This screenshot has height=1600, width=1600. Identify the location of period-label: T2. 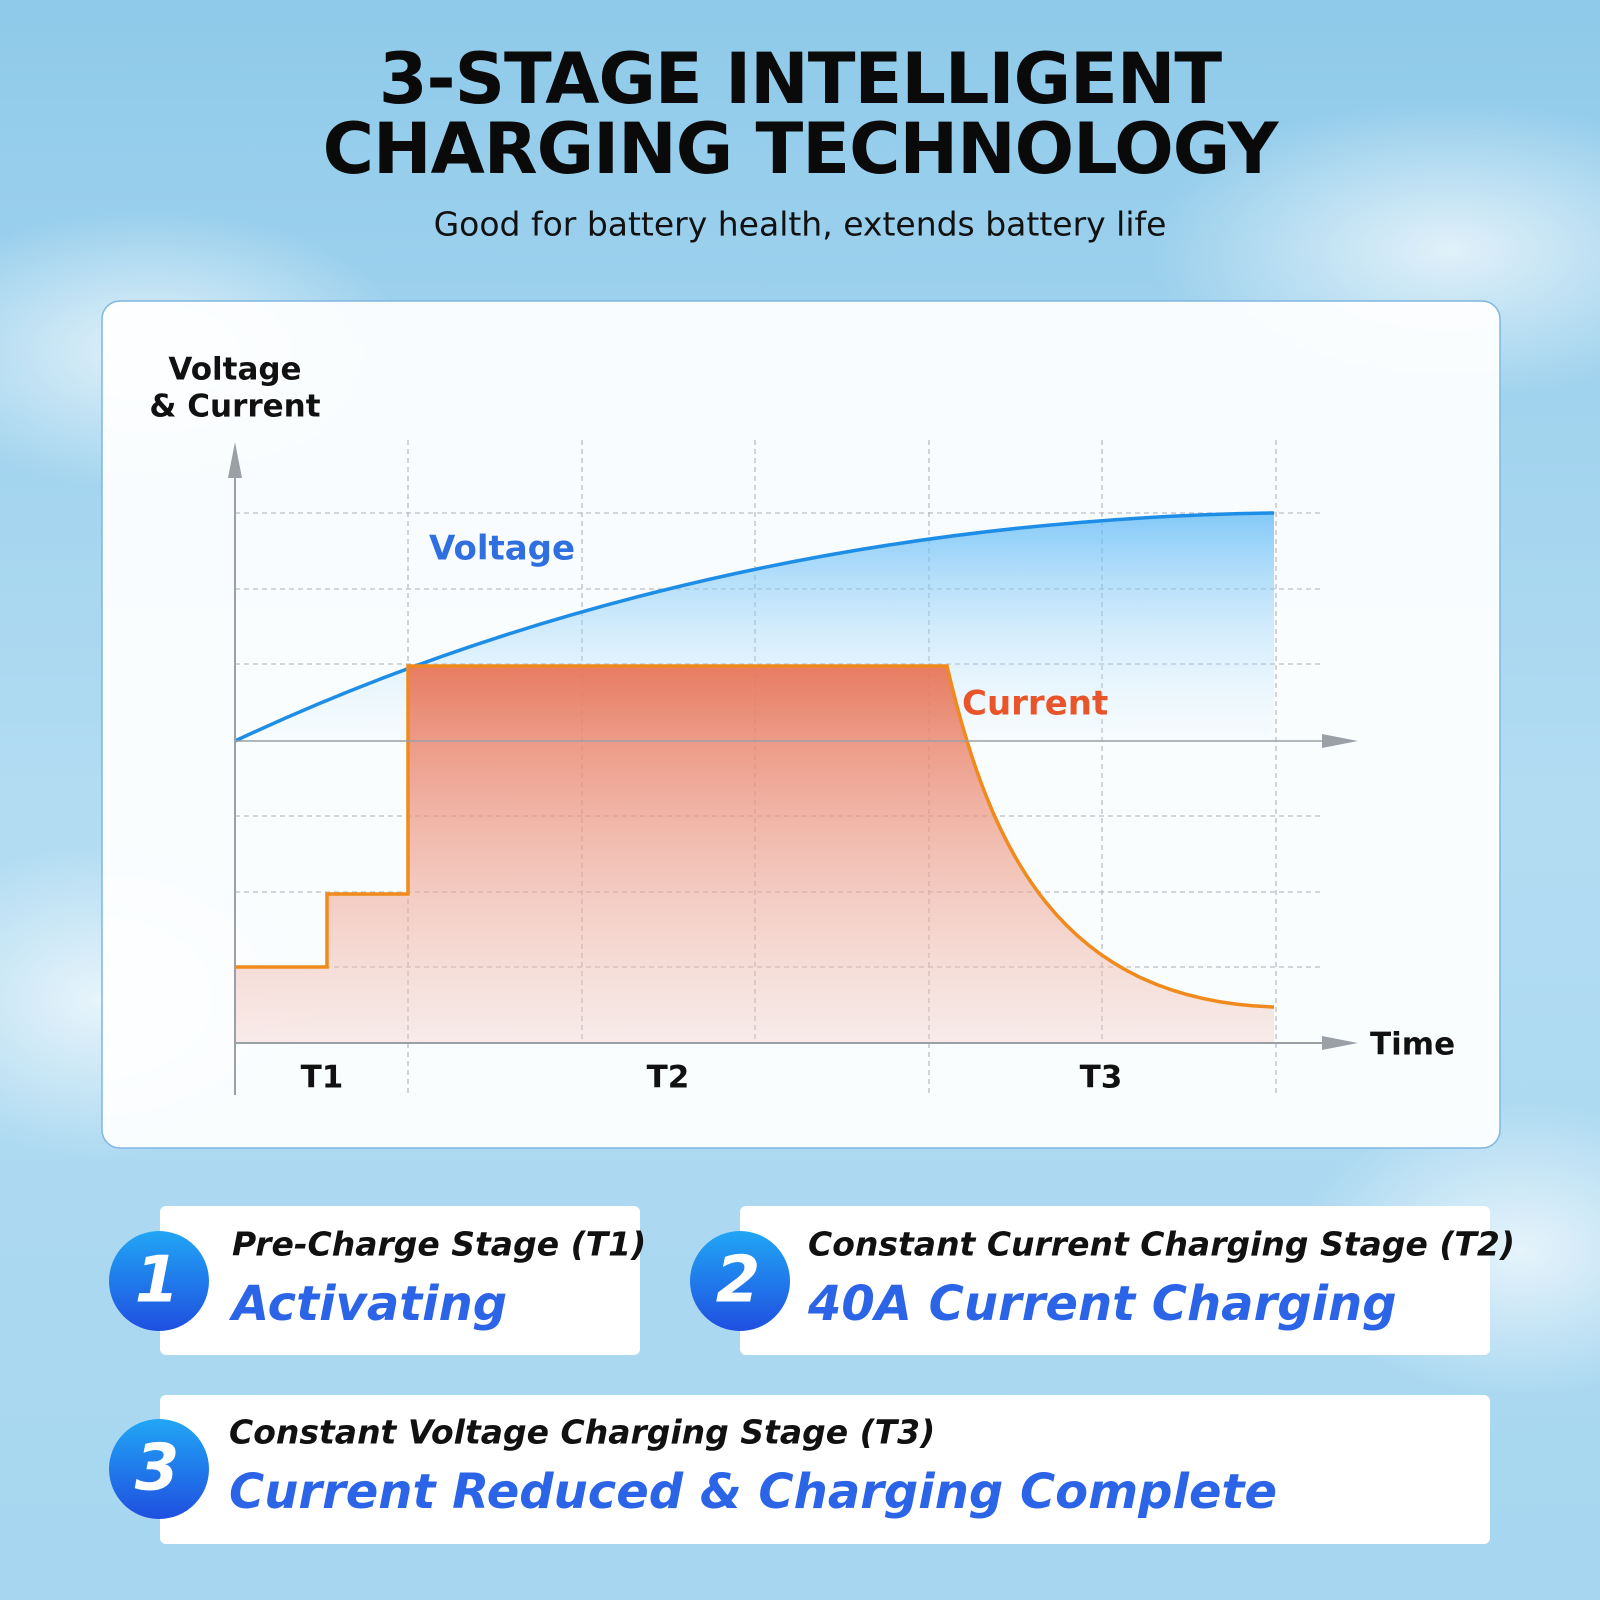
(668, 1078).